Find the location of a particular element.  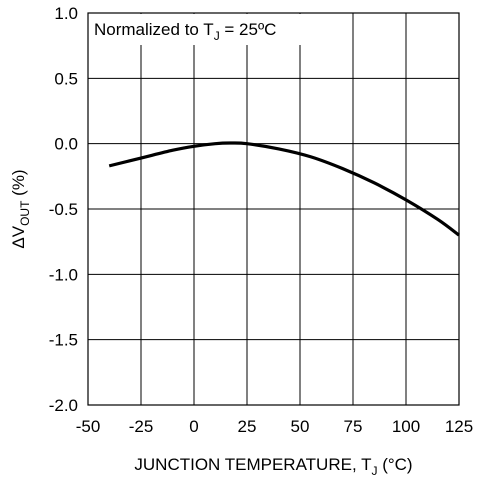

x-tick-label: 100 is located at coordinates (406, 426).